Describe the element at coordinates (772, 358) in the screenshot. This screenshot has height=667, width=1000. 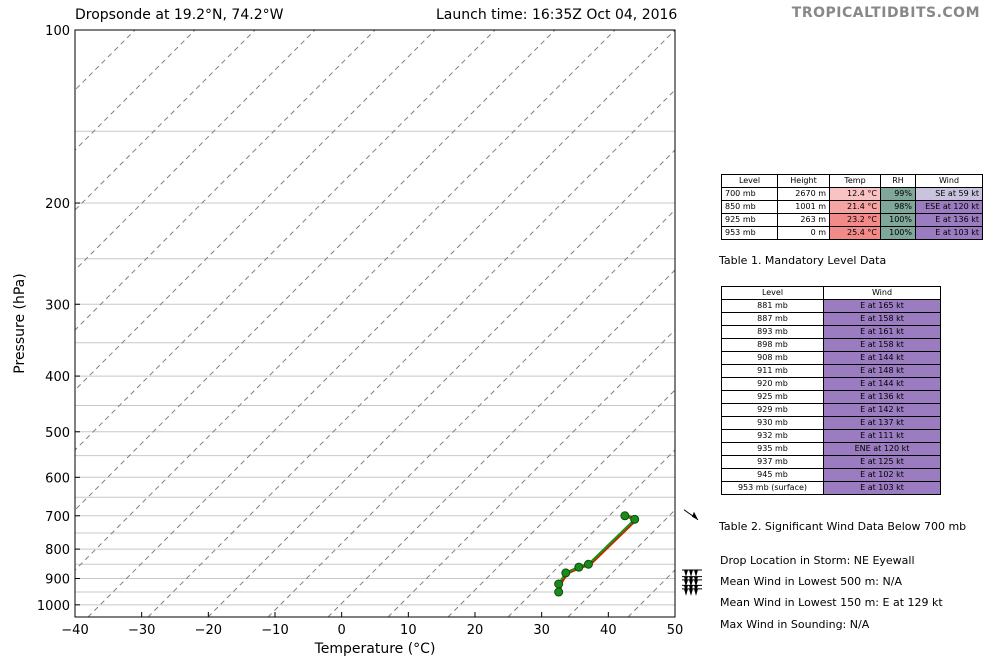
I see `table-cell: 908 mb` at that location.